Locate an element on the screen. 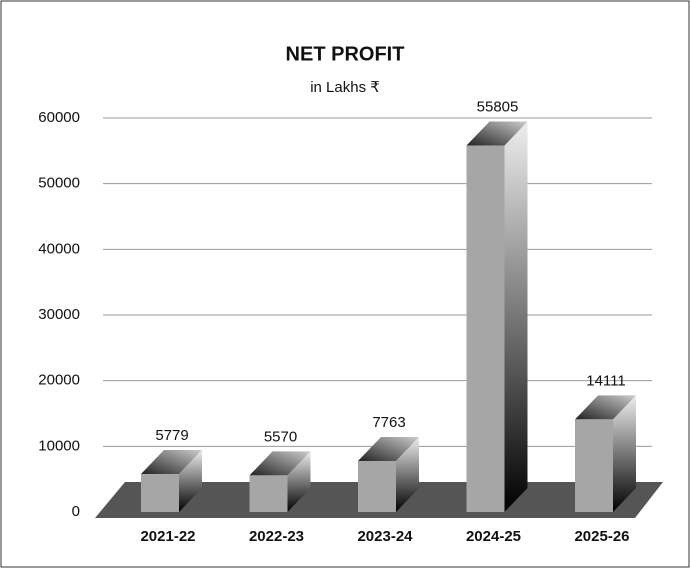  value-label: 5779 is located at coordinates (171, 435).